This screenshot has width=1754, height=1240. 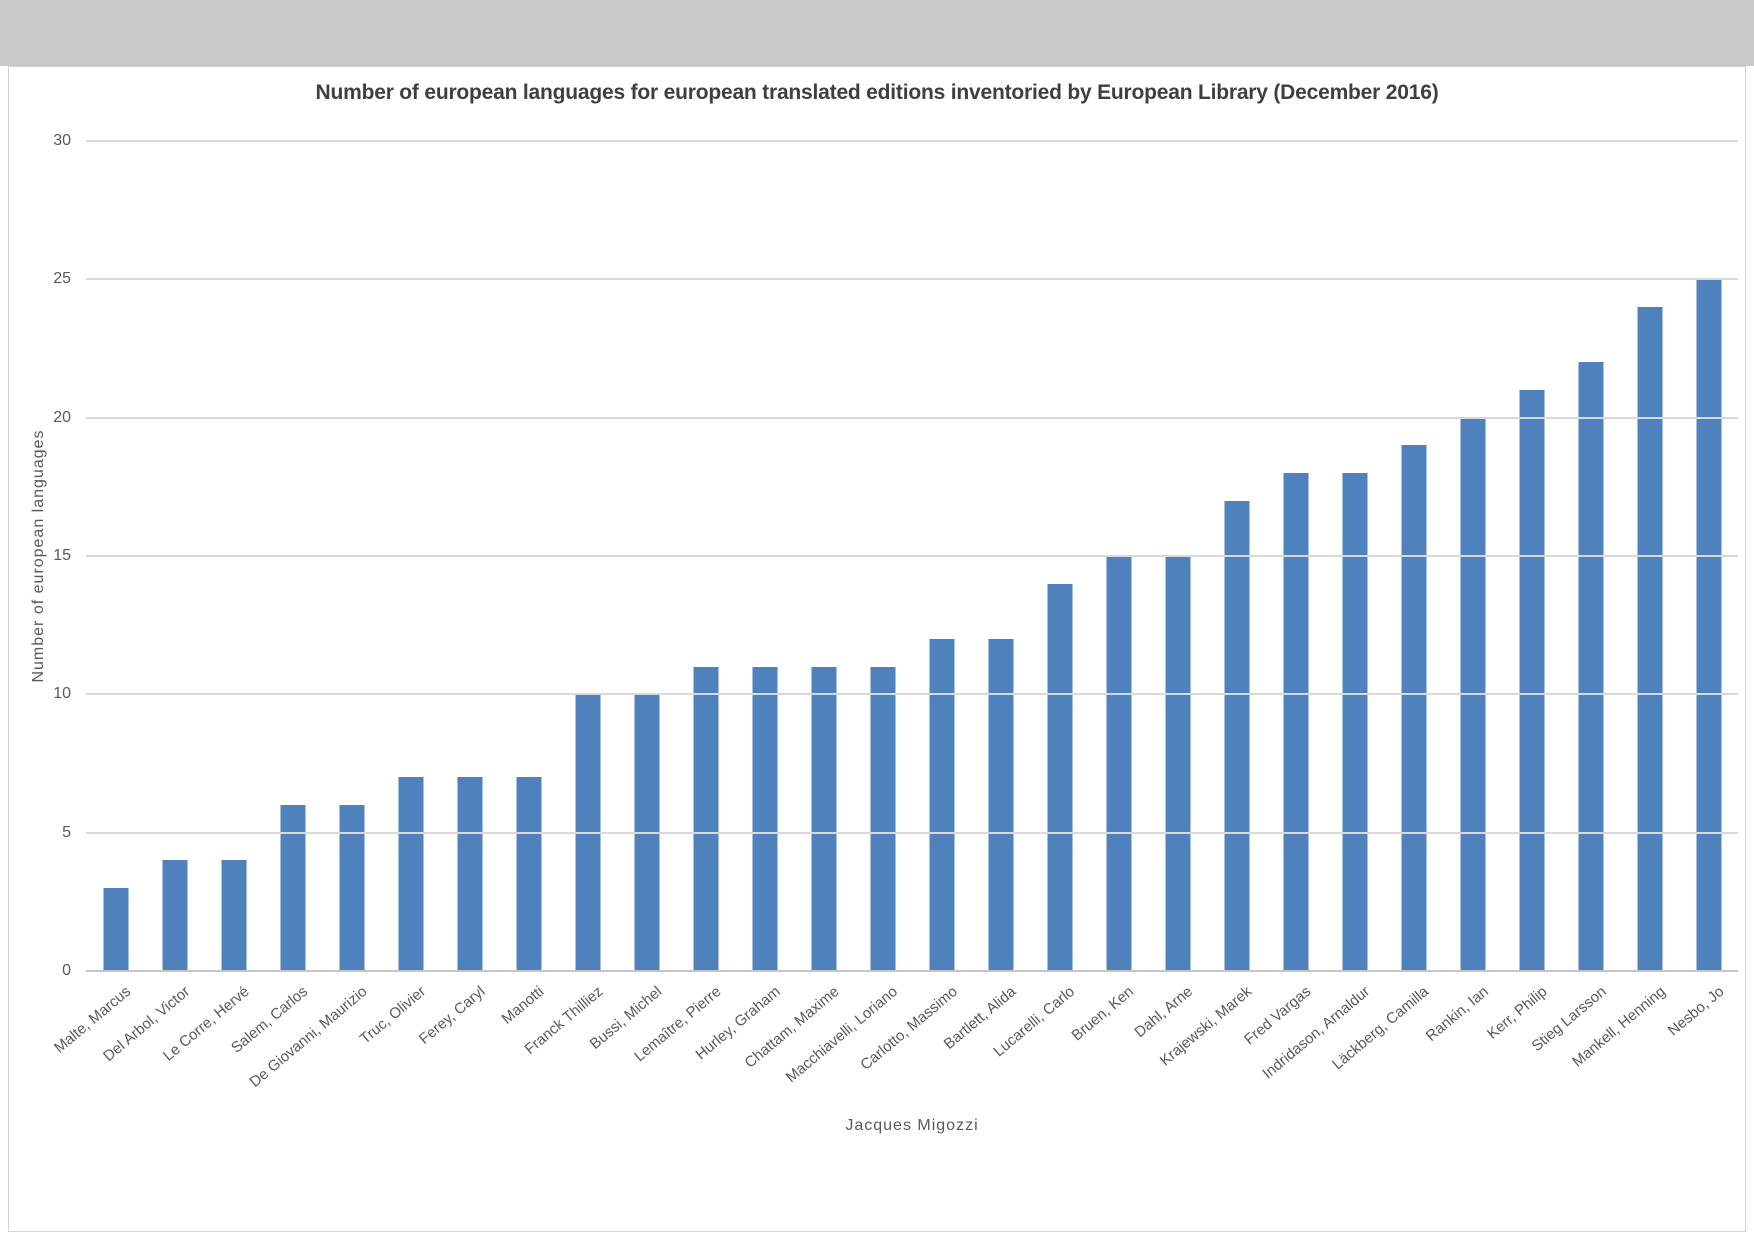 What do you see at coordinates (1696, 1011) in the screenshot?
I see `x-category-label: Nesbo, Jo` at bounding box center [1696, 1011].